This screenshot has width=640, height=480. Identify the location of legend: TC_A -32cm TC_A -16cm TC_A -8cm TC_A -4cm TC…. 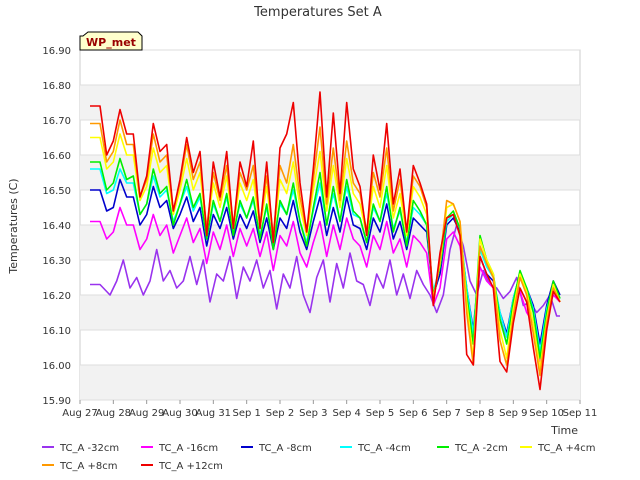
(319, 457).